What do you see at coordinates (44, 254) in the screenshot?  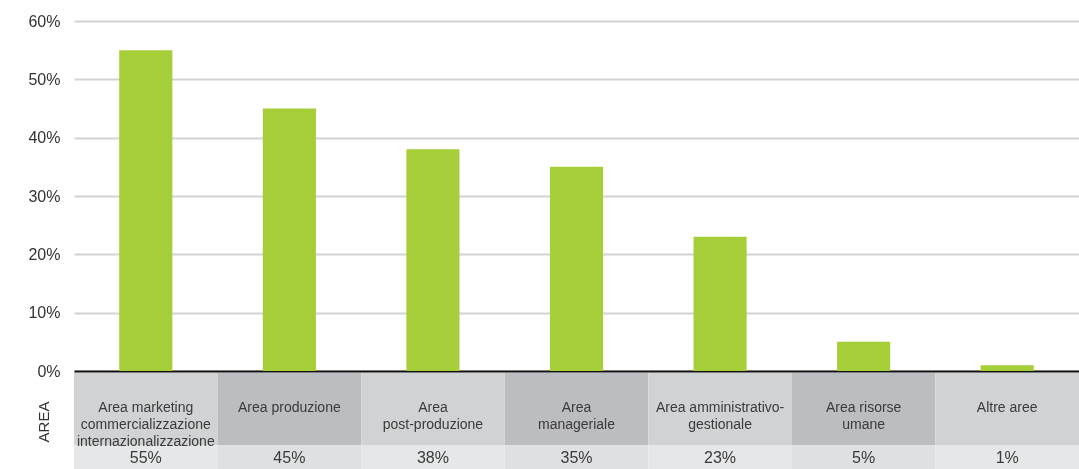 I see `y-tick-label: 20%` at bounding box center [44, 254].